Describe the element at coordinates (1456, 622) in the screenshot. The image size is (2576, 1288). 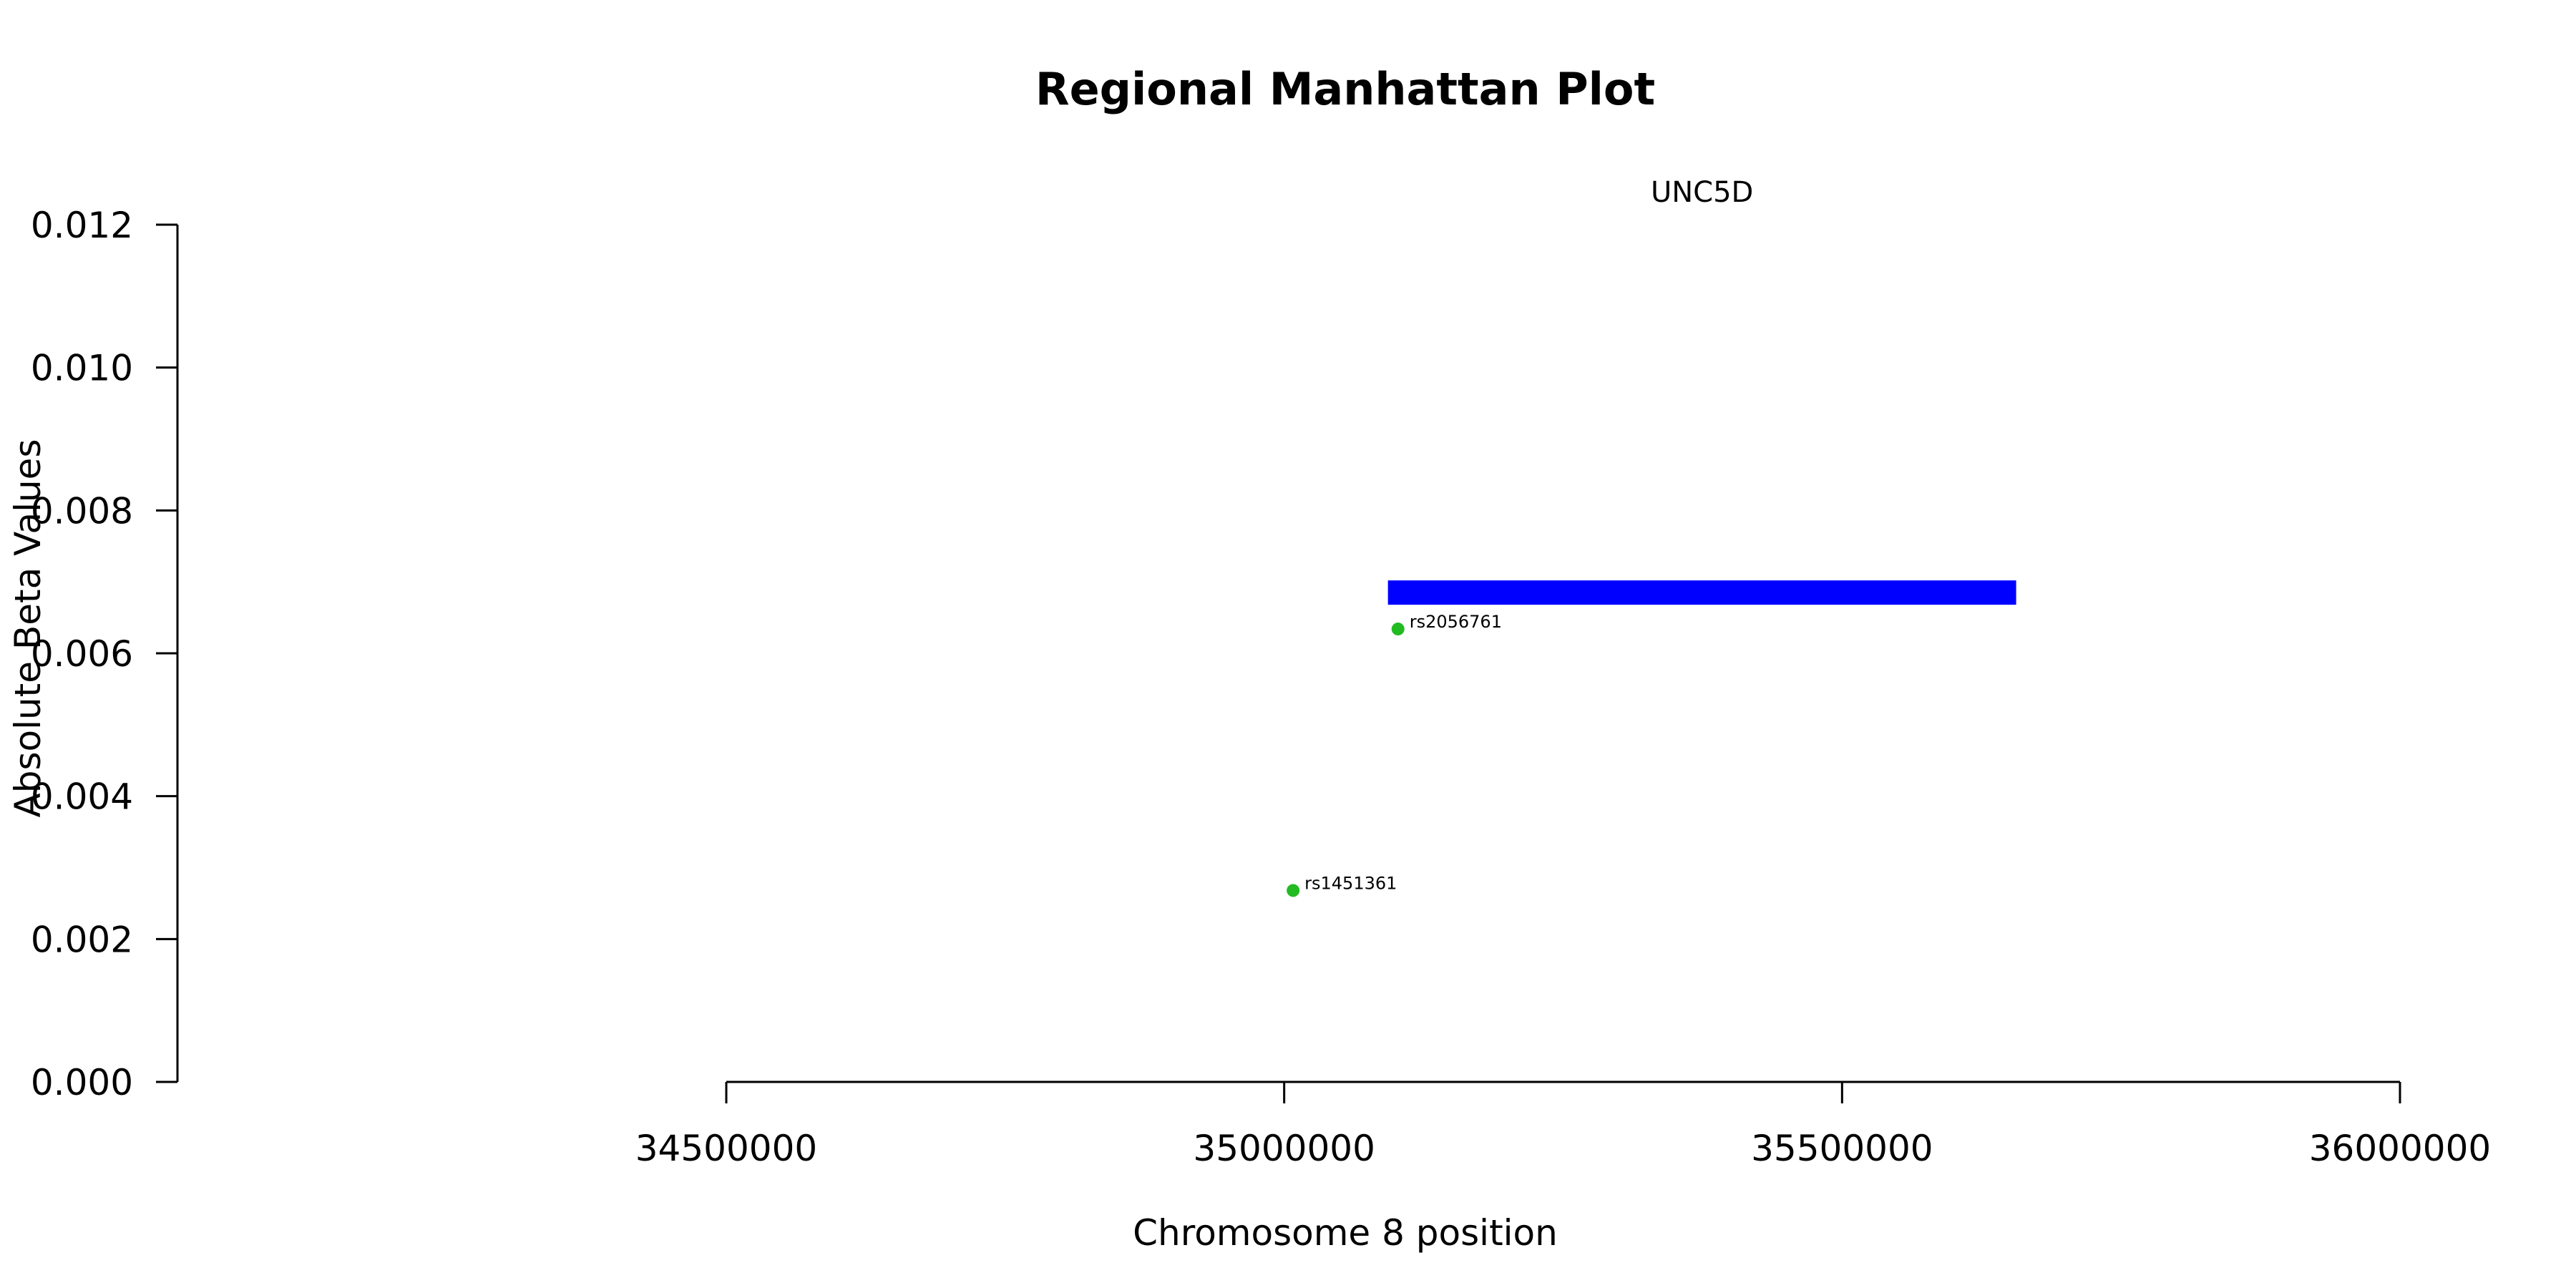
I see `snp-label: rs2056761` at that location.